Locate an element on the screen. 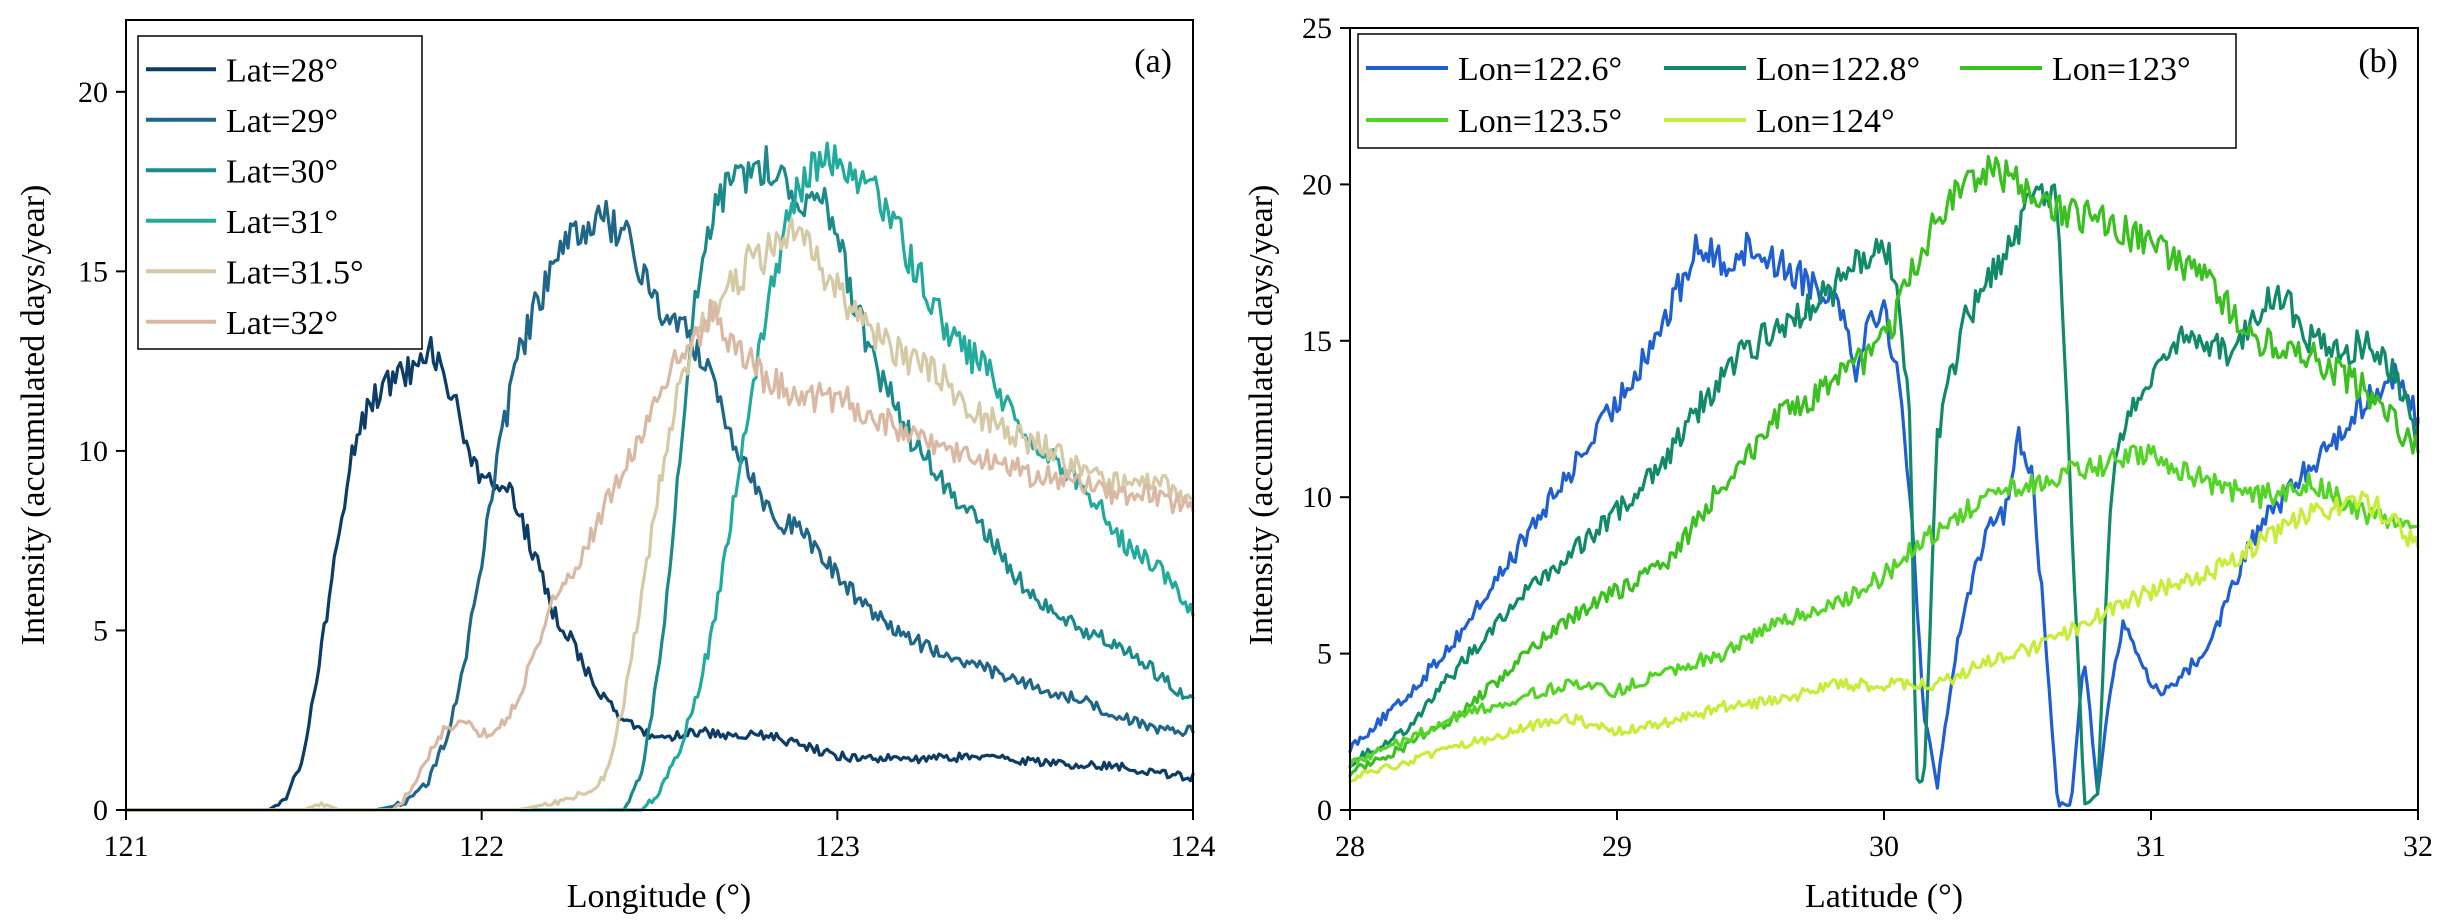  x-tick-label: 31 is located at coordinates (2151, 846).